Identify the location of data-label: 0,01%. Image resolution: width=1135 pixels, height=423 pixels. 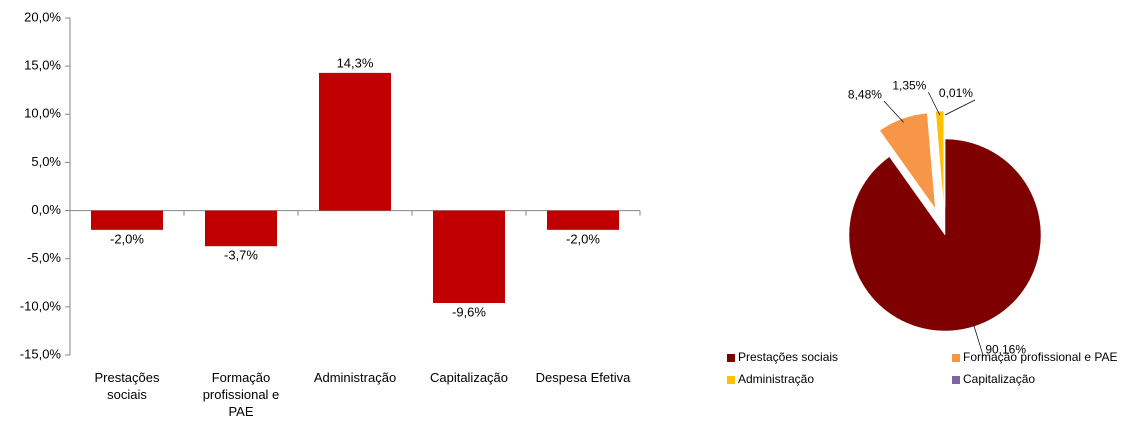
(956, 93).